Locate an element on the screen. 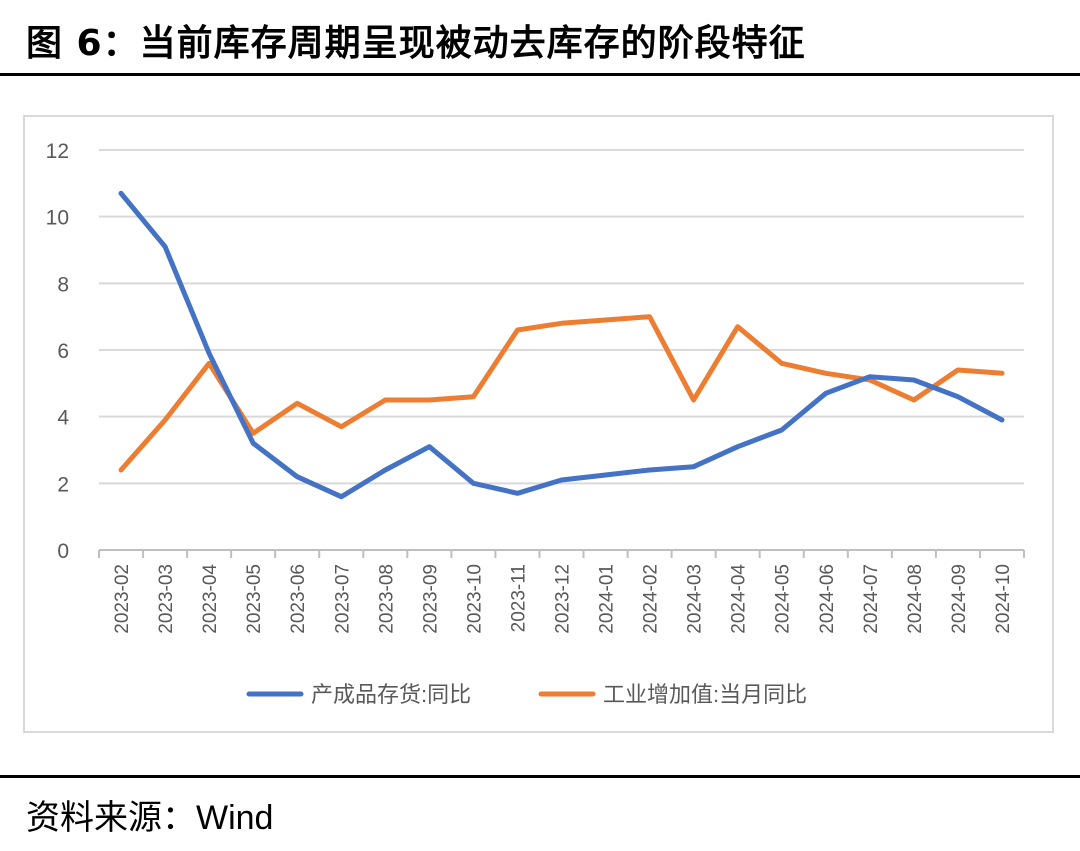  x-tick-label: 2024-10 is located at coordinates (1003, 599).